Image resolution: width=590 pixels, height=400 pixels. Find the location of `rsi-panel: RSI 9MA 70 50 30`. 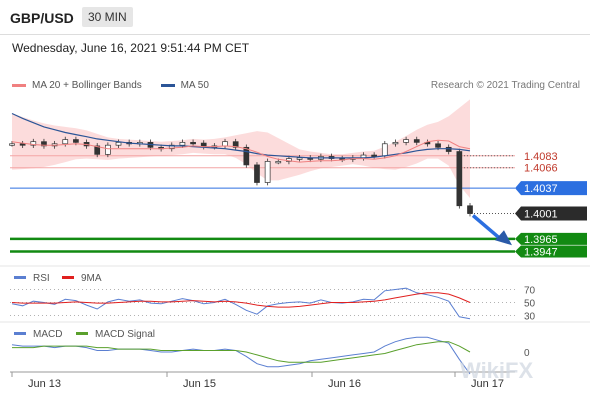

rsi-panel: RSI 9MA 70 50 30 is located at coordinates (295, 294).